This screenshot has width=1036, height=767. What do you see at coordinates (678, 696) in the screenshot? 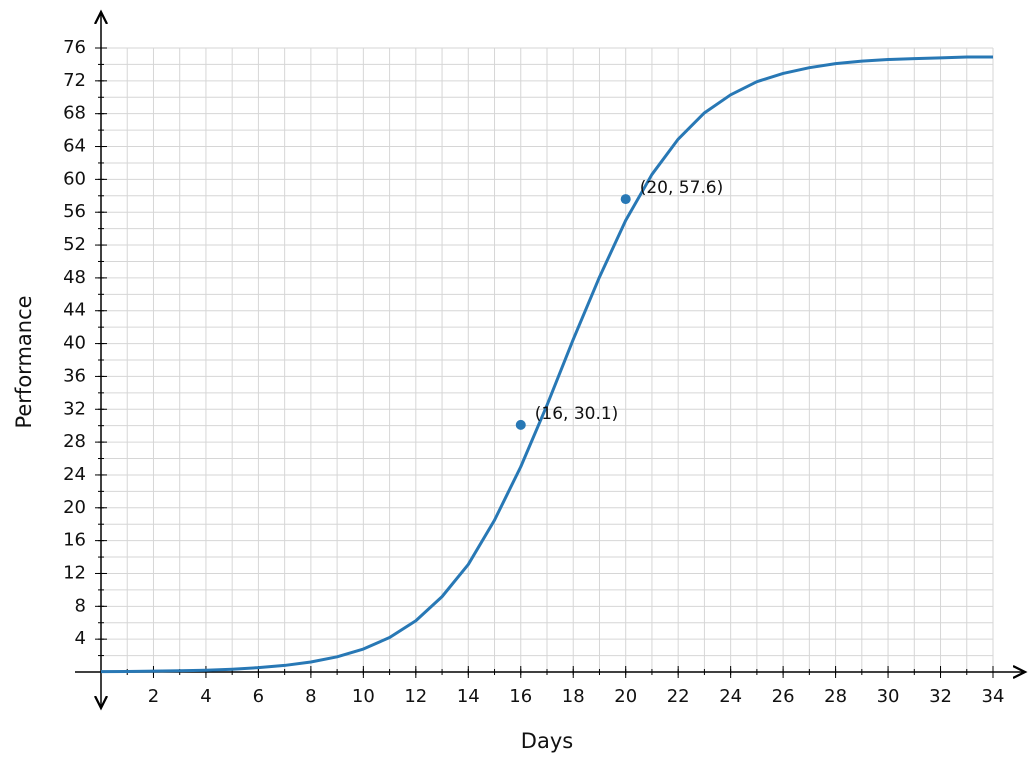
I see `x-tick-label: 22` at bounding box center [678, 696].